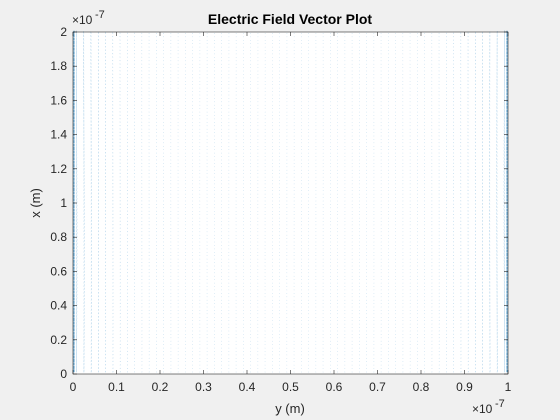 The width and height of the screenshot is (560, 420). What do you see at coordinates (73, 387) in the screenshot?
I see `x-tick-label: 0` at bounding box center [73, 387].